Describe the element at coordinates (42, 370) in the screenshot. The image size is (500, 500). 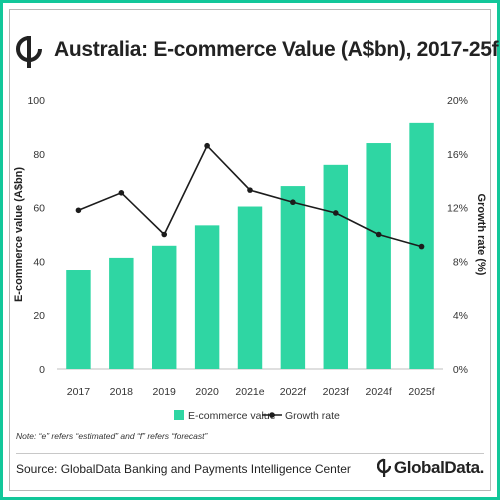
I see `y-tick-label: 0` at that location.